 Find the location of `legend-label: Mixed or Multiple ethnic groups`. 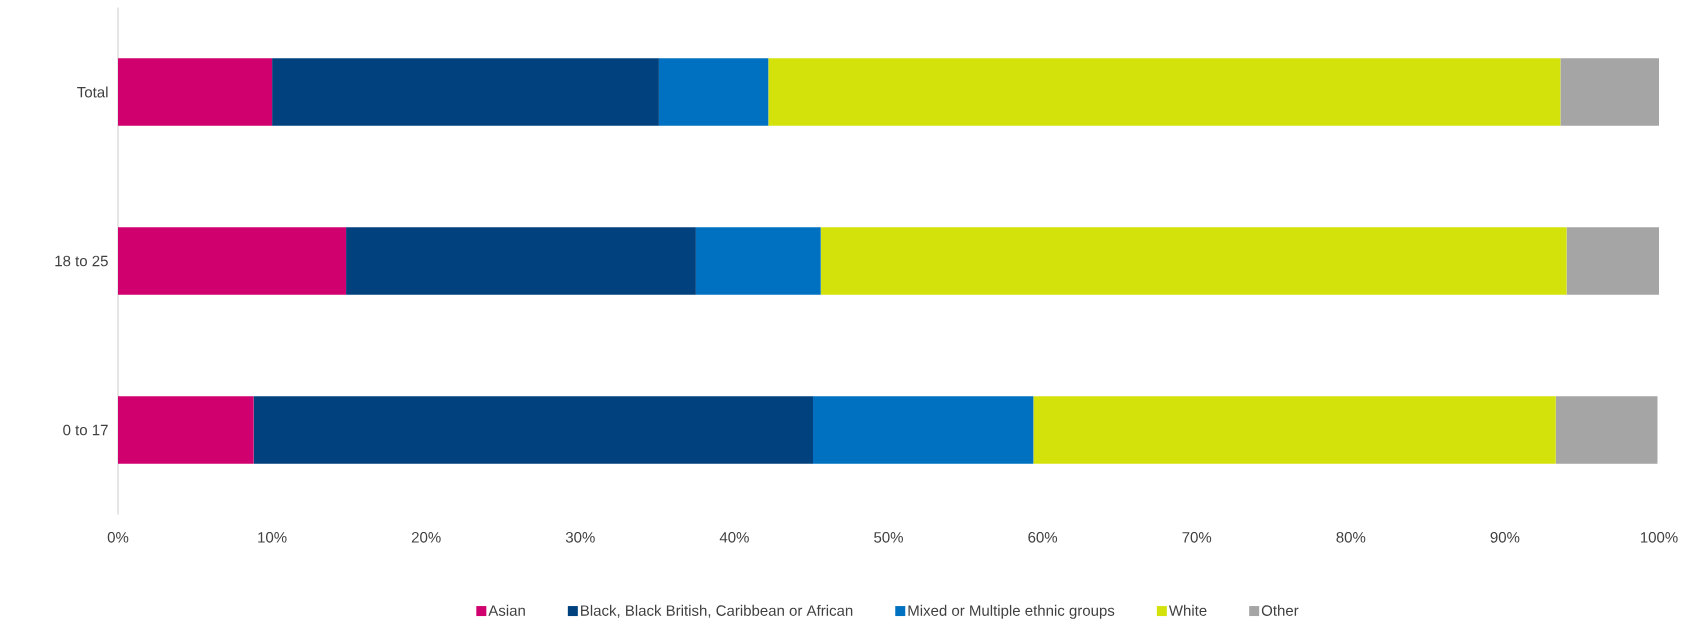

legend-label: Mixed or Multiple ethnic groups is located at coordinates (1011, 611).